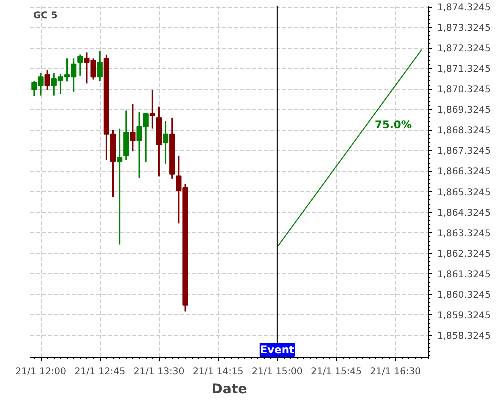  I want to click on x-axis-title: Date, so click(230, 390).